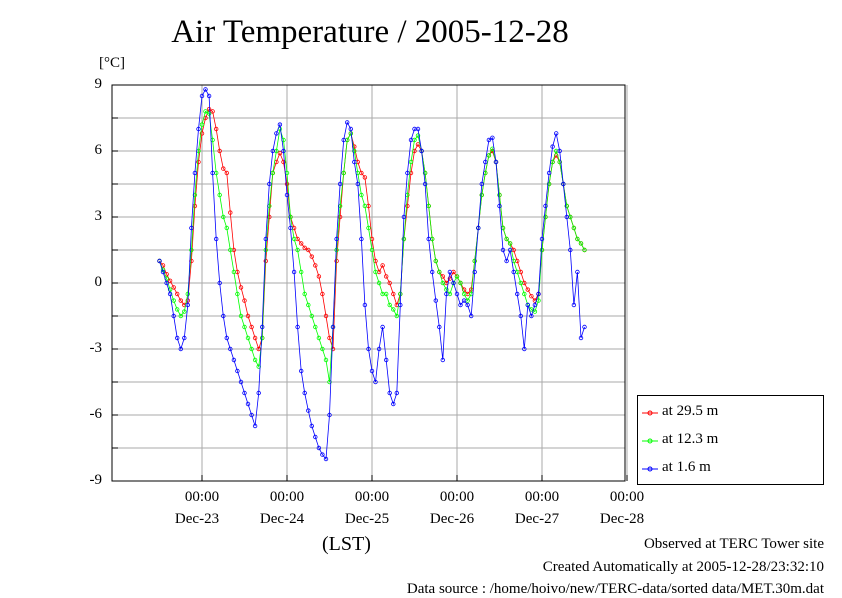 The height and width of the screenshot is (598, 842). What do you see at coordinates (690, 411) in the screenshot?
I see `legend-label: at 29.5 m` at bounding box center [690, 411].